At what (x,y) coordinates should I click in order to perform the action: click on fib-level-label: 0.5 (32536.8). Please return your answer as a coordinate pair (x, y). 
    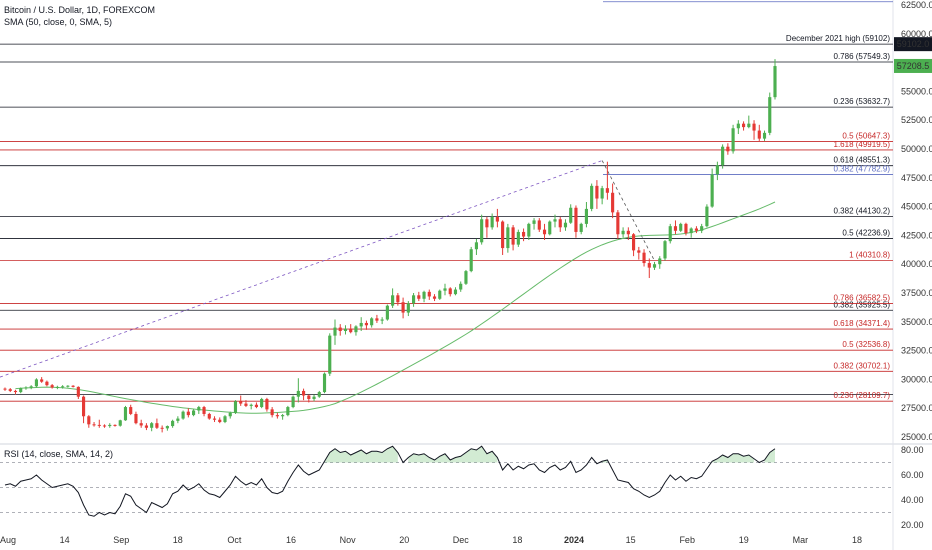
    Looking at the image, I should click on (866, 344).